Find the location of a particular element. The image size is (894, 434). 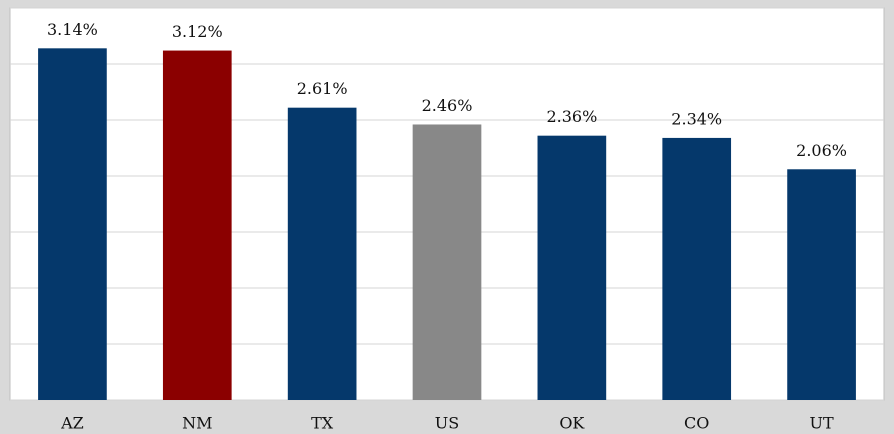

x-tick-label: US is located at coordinates (447, 423).